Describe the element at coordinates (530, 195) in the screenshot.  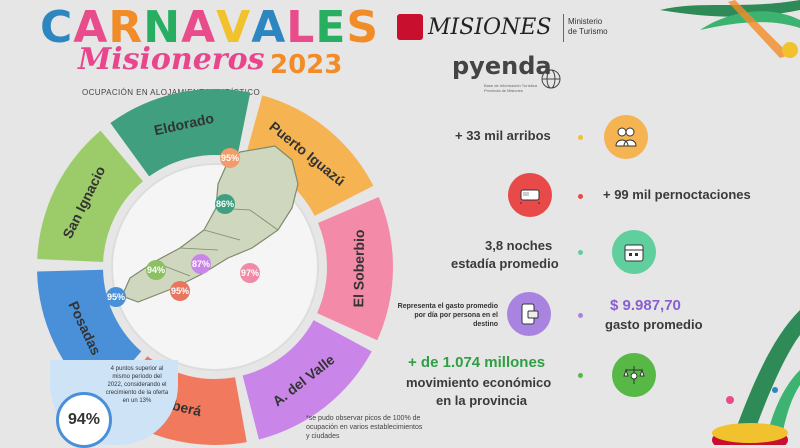
I see `bed-icon` at that location.